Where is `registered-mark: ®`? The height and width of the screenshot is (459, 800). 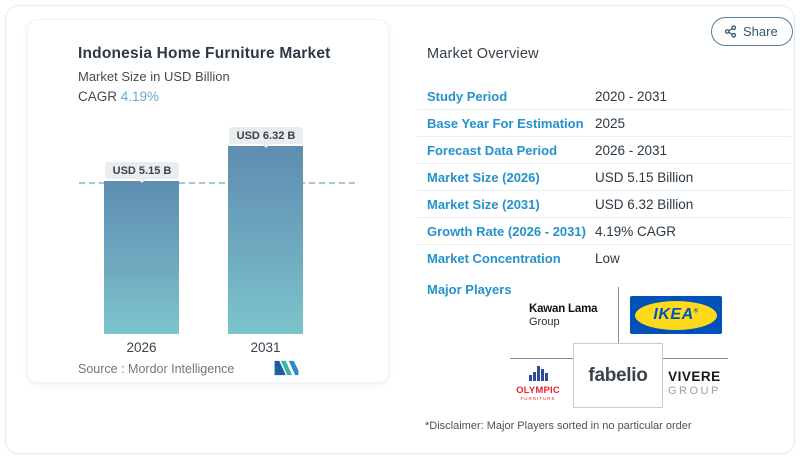
registered-mark: ® is located at coordinates (696, 311).